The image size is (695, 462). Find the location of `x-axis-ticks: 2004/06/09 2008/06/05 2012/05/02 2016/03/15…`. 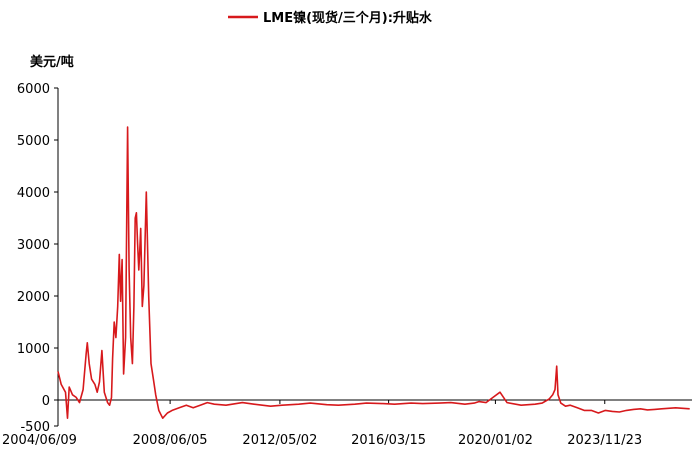

x-axis-ticks: 2004/06/09 2008/06/05 2012/05/02 2016/03/15… is located at coordinates (322, 424).